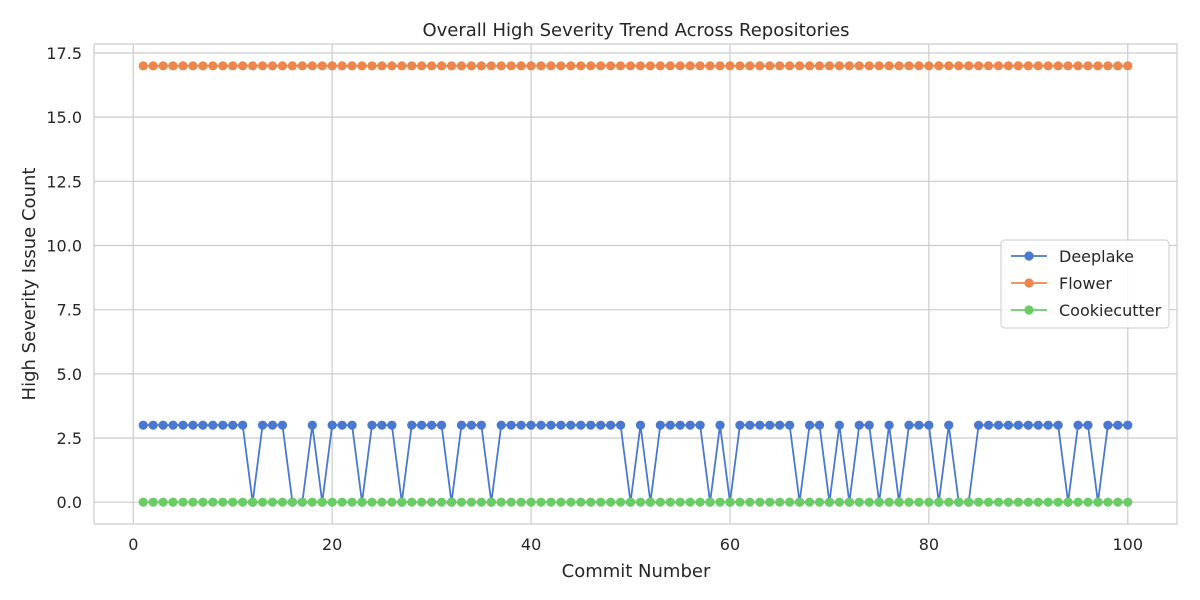 The width and height of the screenshot is (1200, 600). I want to click on y-tick-label: 5.0, so click(69, 374).